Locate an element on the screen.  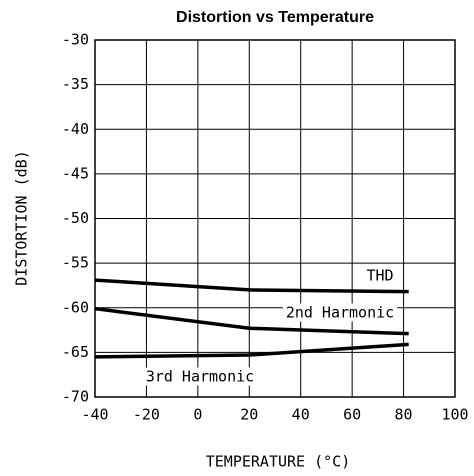
y-tick-label: -40 is located at coordinates (75, 129).